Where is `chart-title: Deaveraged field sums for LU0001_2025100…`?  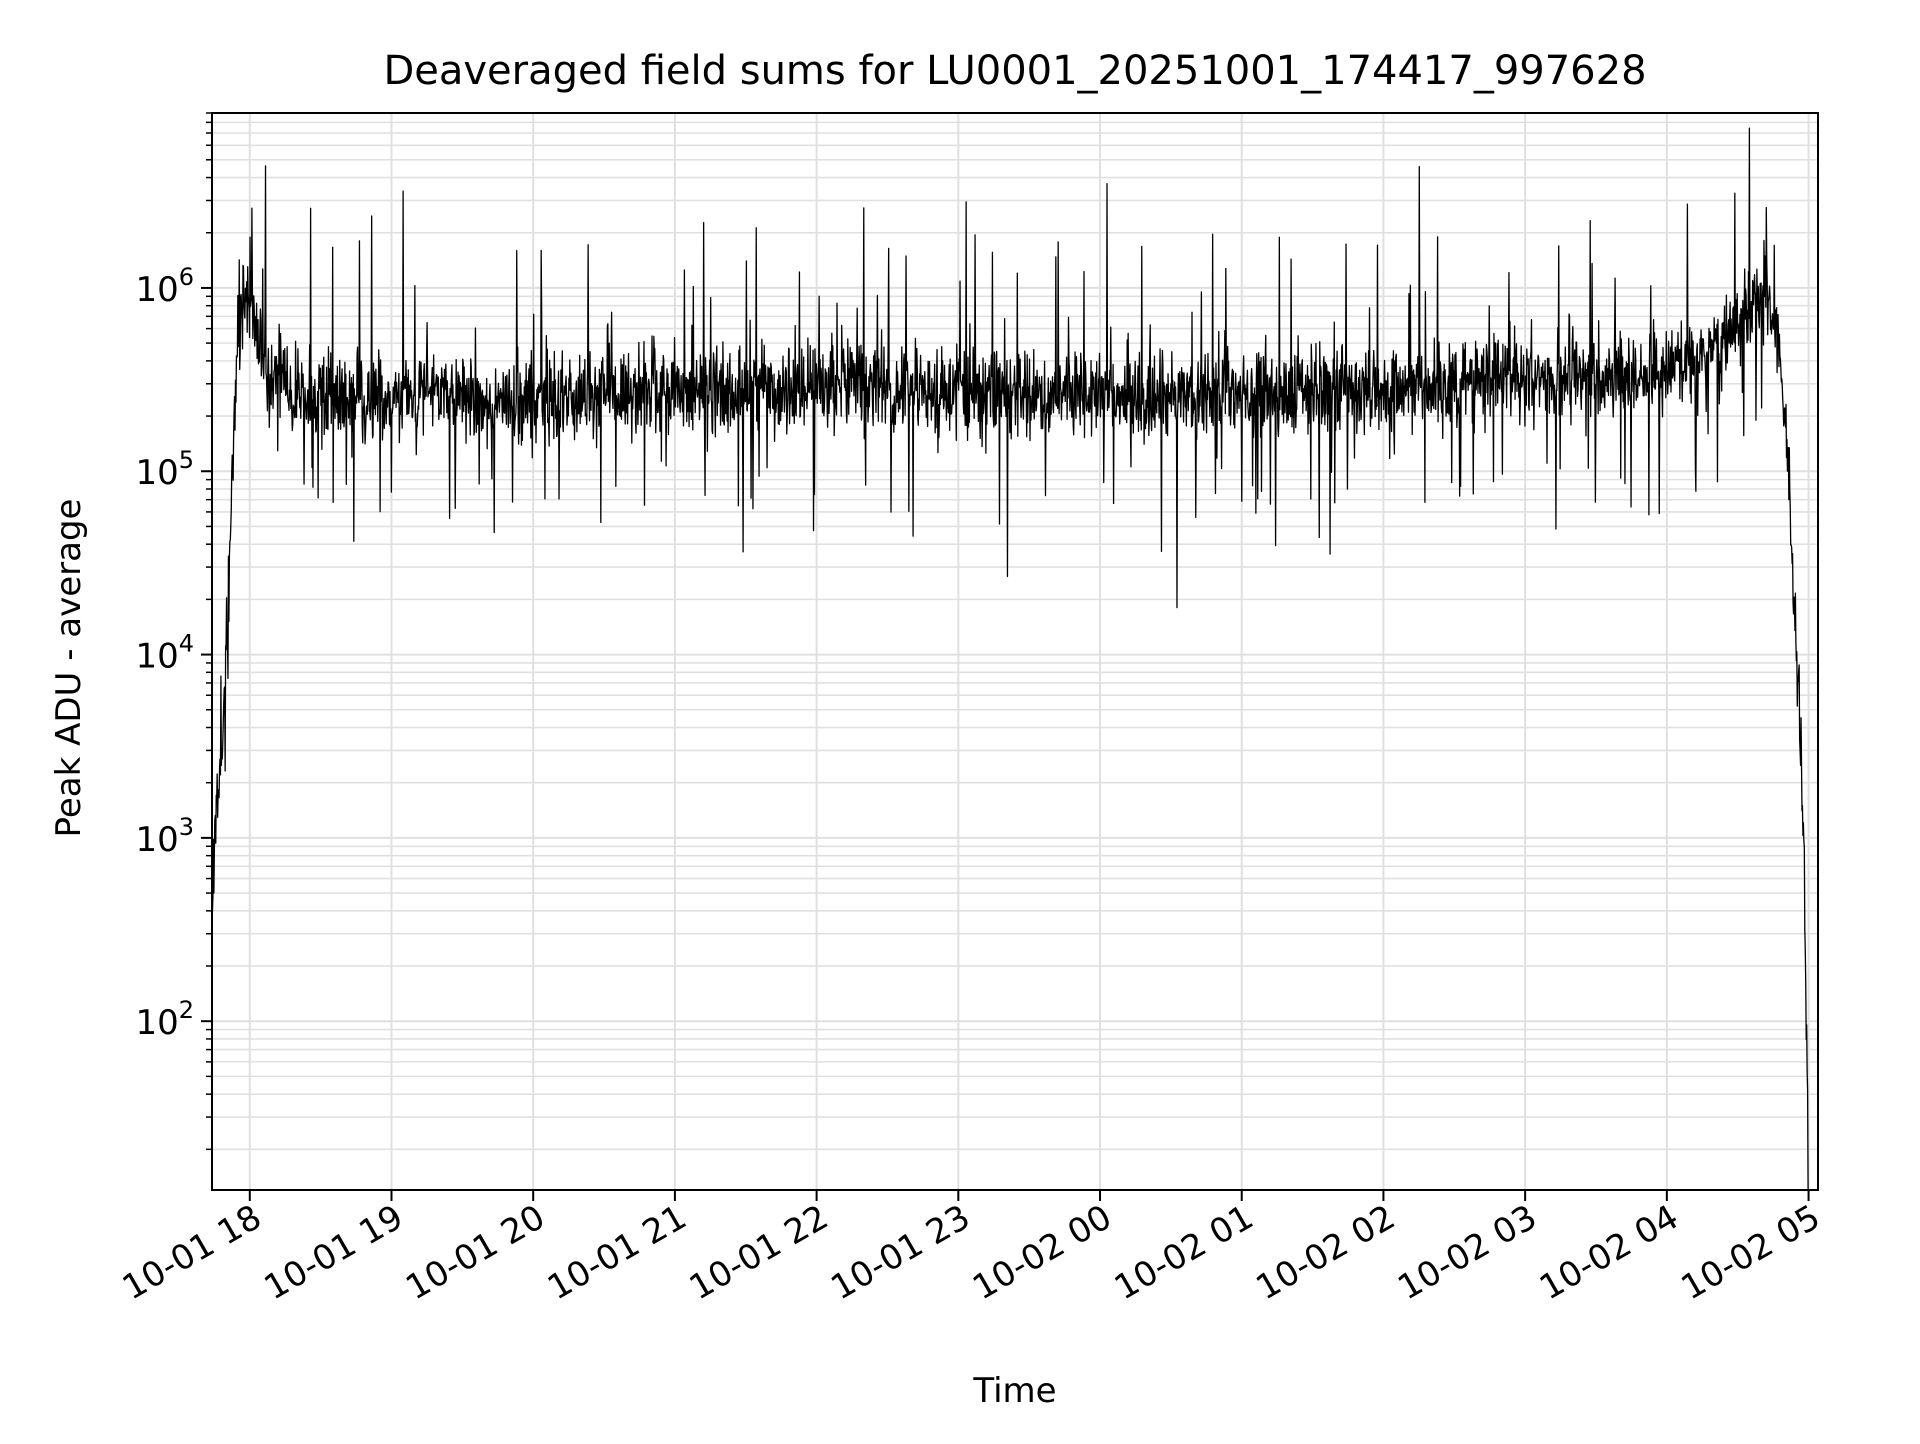
chart-title: Deaveraged field sums for LU0001_2025100… is located at coordinates (1014, 71).